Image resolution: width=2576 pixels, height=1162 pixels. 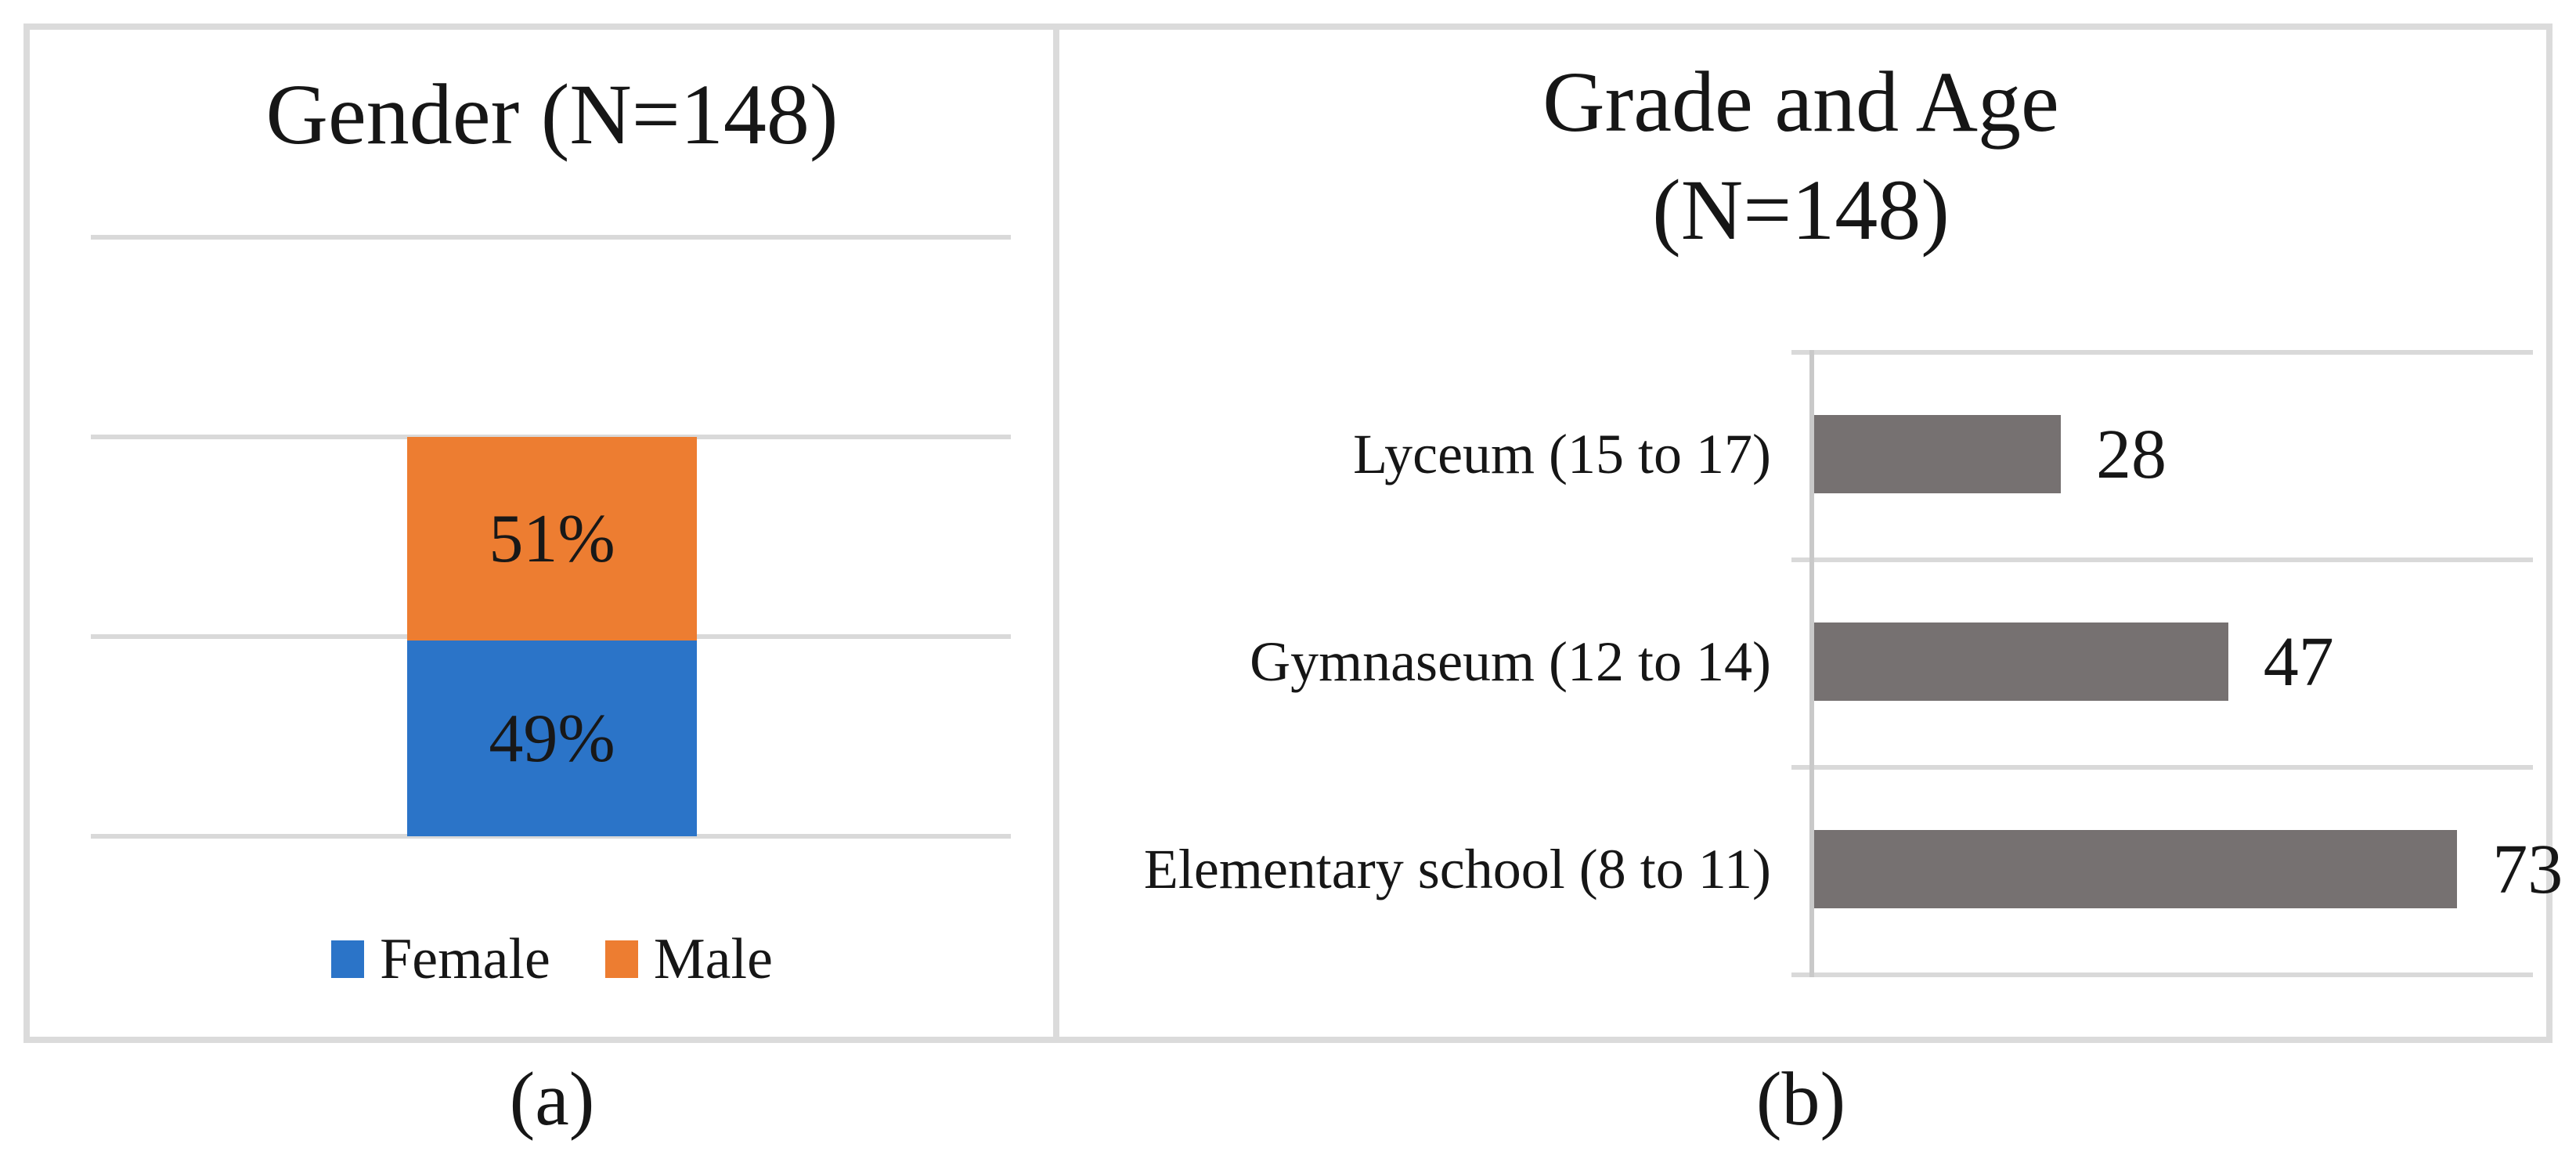 I want to click on stacked-column: 51% 49%, so click(x=552, y=636).